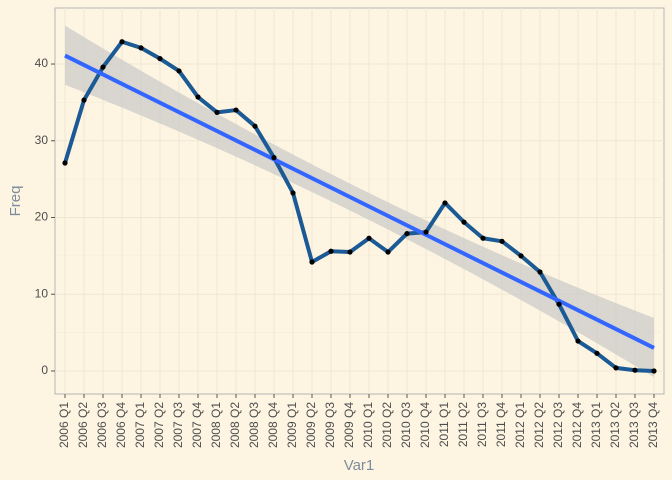 The width and height of the screenshot is (672, 480). I want to click on x-tick-label: 2006 Q3, so click(102, 425).